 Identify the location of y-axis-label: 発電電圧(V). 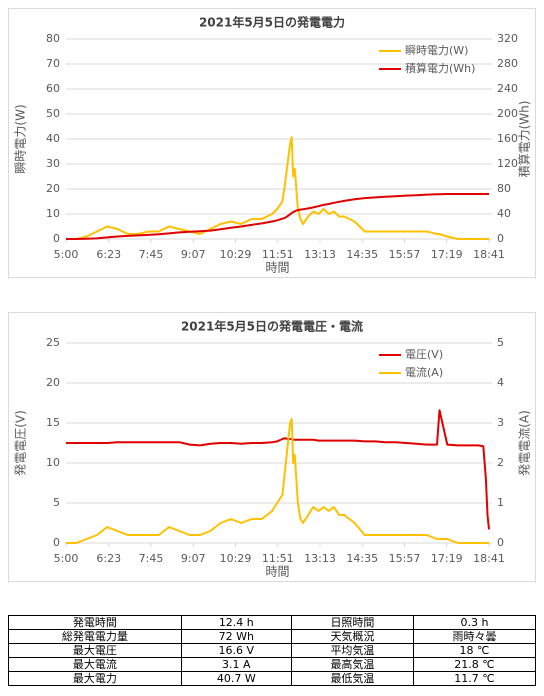
(21, 443).